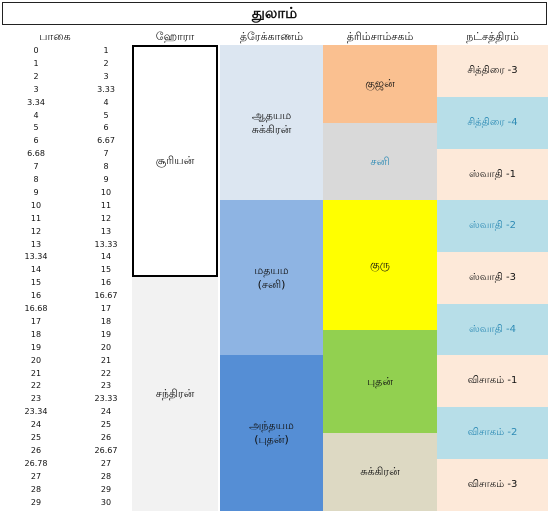  Describe the element at coordinates (36, 296) in the screenshot. I see `degree-start: 16` at that location.